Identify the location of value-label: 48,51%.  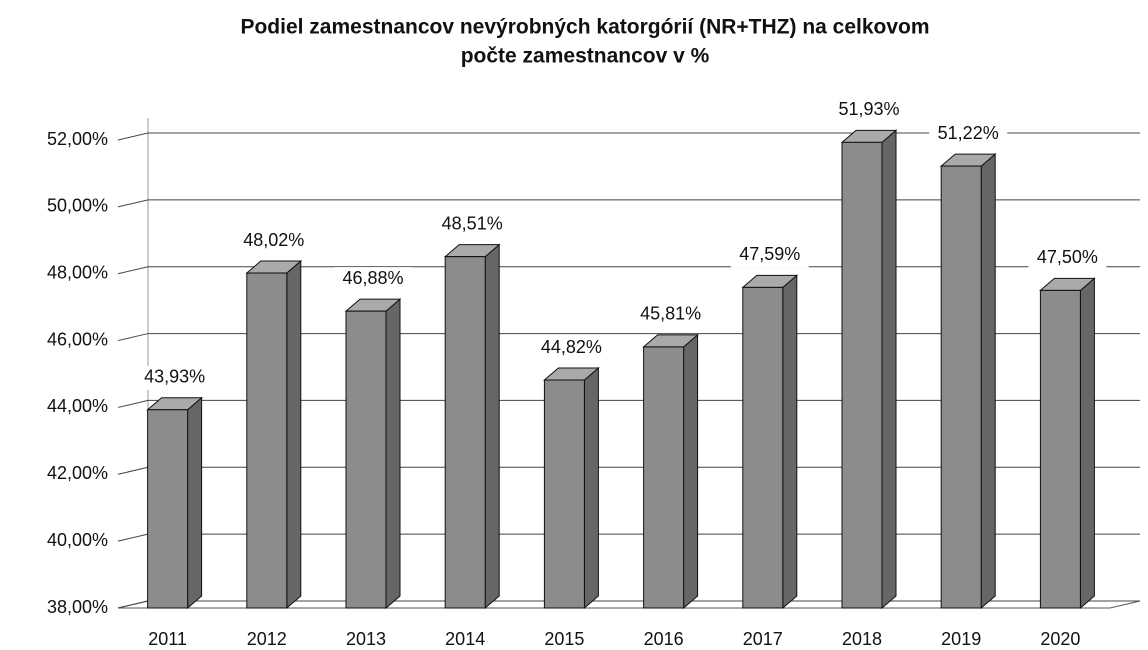
(472, 223).